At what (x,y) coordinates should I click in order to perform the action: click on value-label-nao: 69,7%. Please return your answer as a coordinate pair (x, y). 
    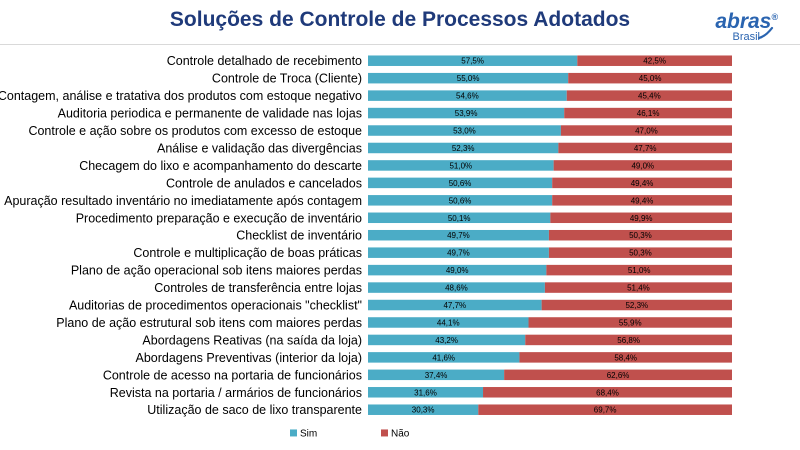
    Looking at the image, I should click on (605, 410).